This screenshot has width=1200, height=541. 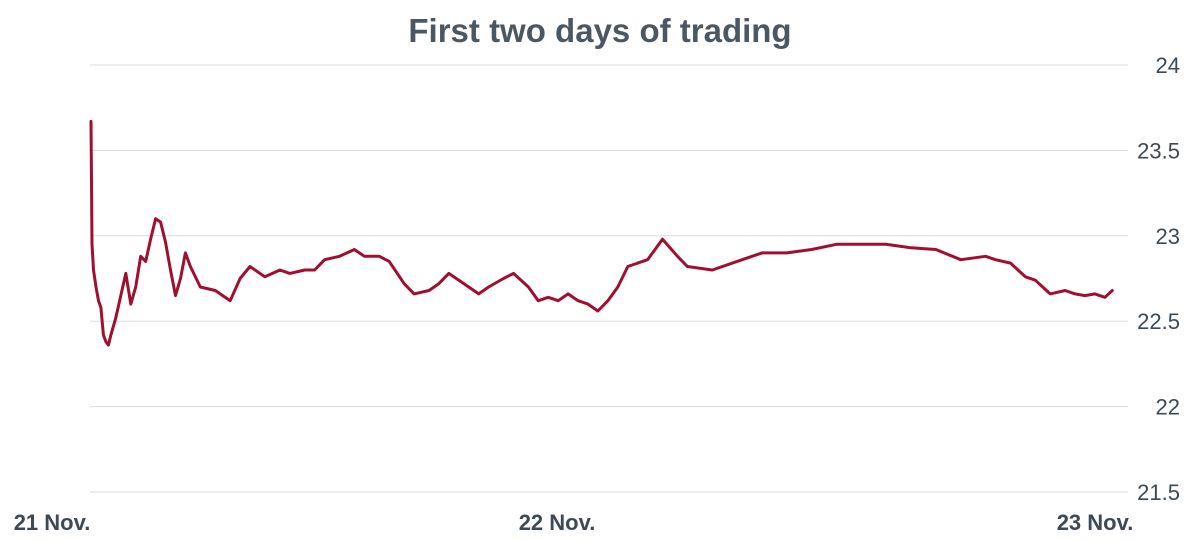 I want to click on x-axis-ticks: 21 Nov. 22 Nov. 23 Nov., so click(x=574, y=522).